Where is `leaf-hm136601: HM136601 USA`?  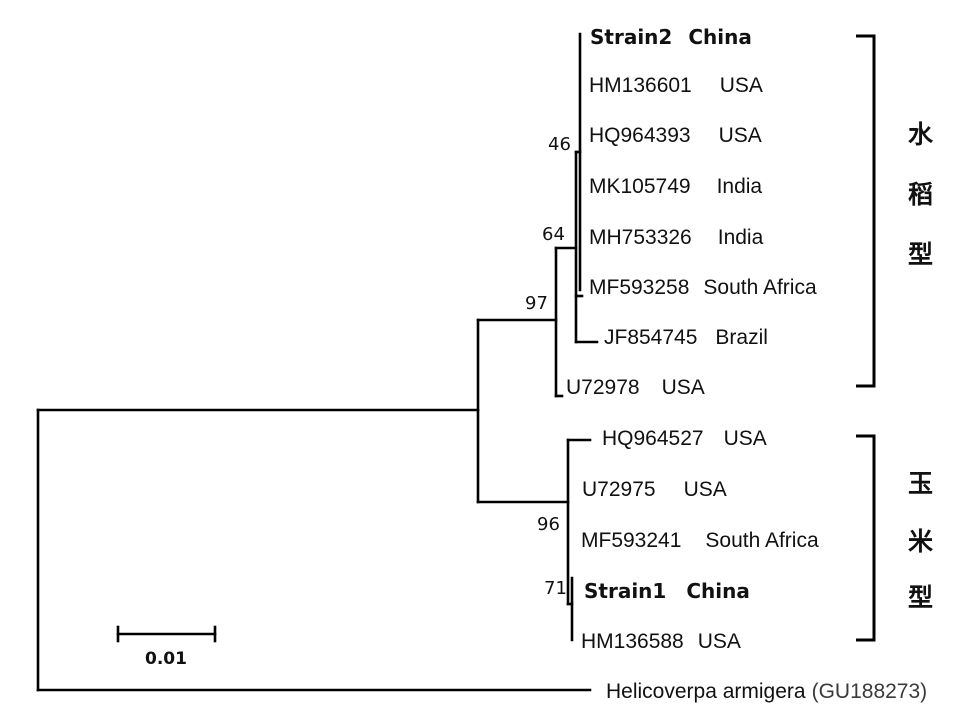 leaf-hm136601: HM136601 USA is located at coordinates (676, 85).